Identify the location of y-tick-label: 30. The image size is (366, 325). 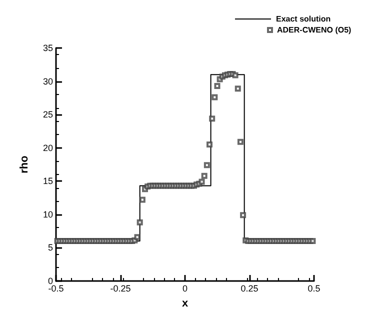
(47, 81).